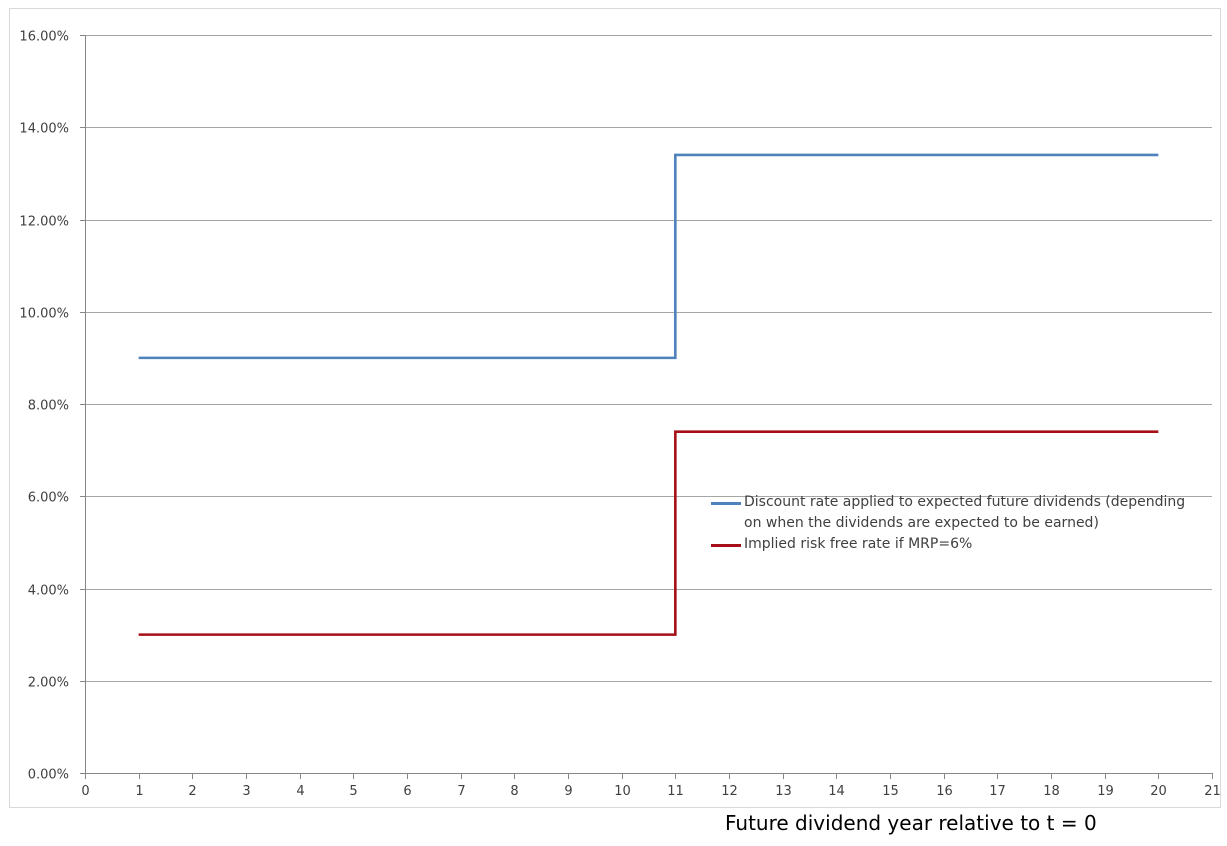 The height and width of the screenshot is (846, 1227). Describe the element at coordinates (726, 545) in the screenshot. I see `legend-swatch-risk-free-rate` at that location.